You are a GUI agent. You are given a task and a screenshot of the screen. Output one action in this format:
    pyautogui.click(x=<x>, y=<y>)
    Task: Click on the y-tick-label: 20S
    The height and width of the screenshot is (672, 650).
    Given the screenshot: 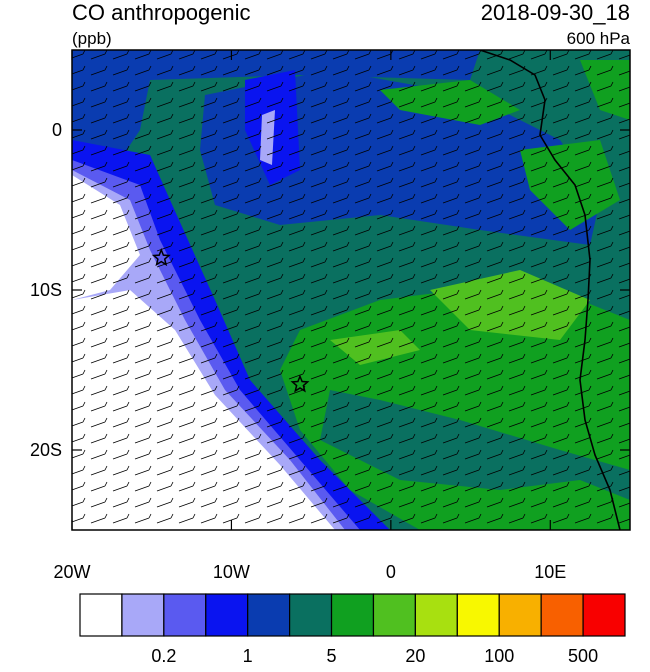 What is the action you would take?
    pyautogui.click(x=46, y=450)
    